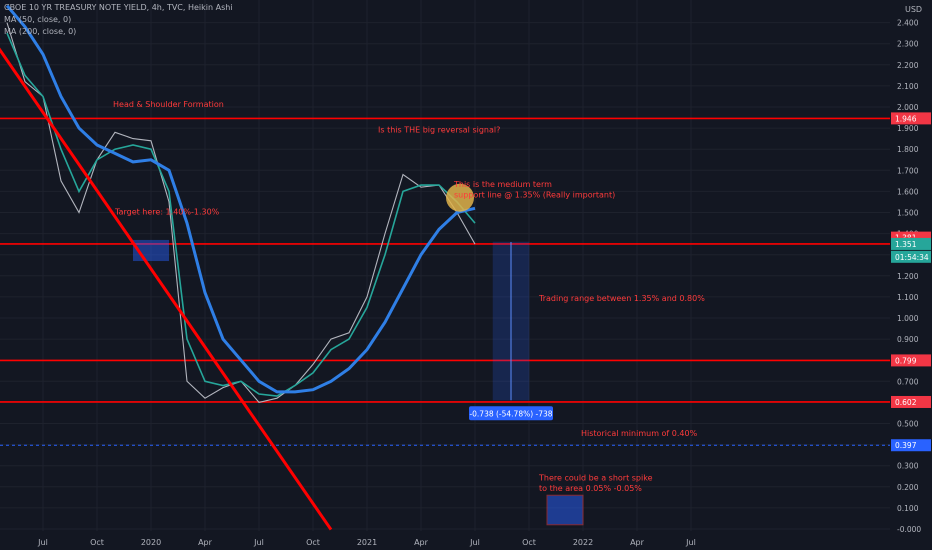 The width and height of the screenshot is (932, 550). What do you see at coordinates (908, 23) in the screenshot?
I see `y-tick-label: 2.400` at bounding box center [908, 23].